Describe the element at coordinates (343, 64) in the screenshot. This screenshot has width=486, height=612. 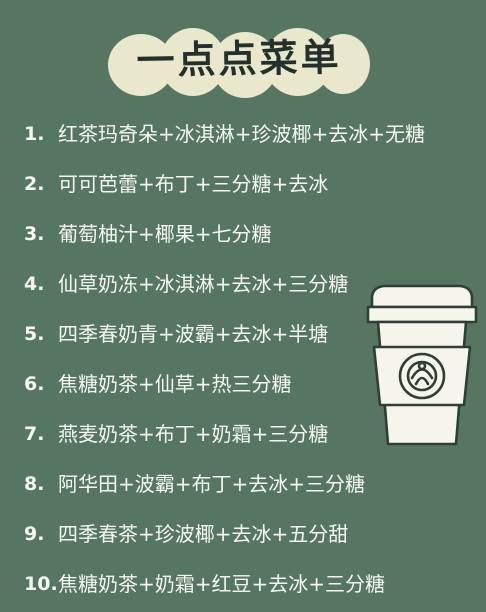
I see `title-bubble-right` at that location.